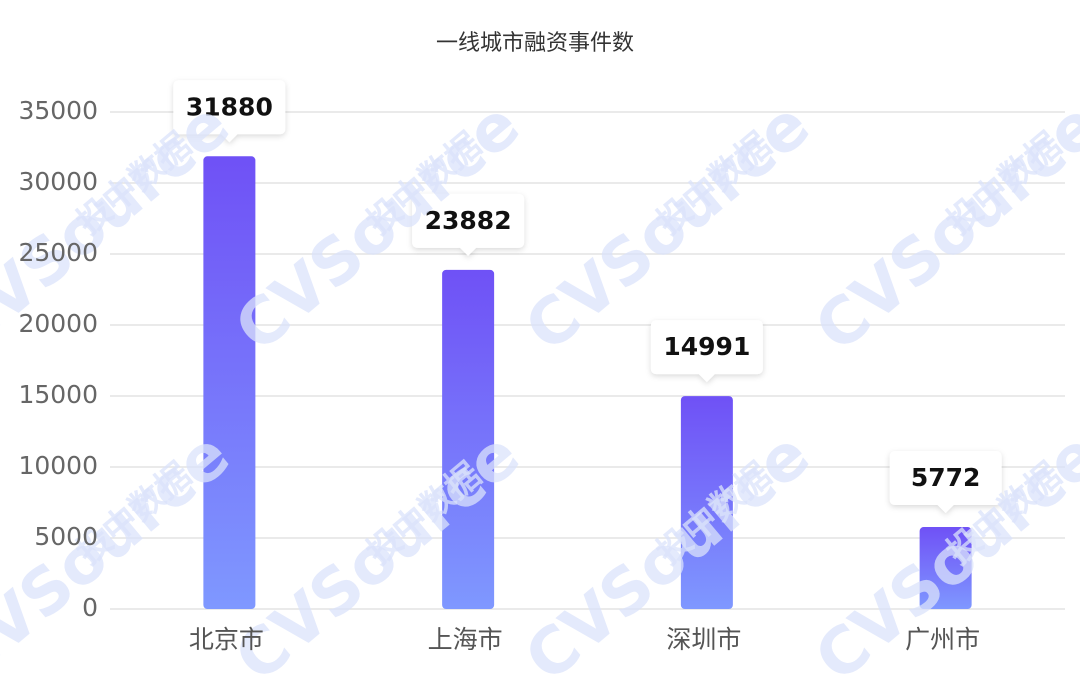  Describe the element at coordinates (58, 181) in the screenshot. I see `y-tick-label: 30000` at that location.